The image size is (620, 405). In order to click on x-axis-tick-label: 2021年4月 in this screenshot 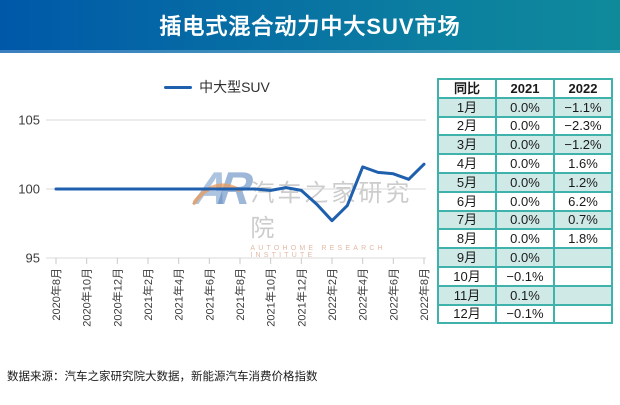, I will do `click(179, 294)`.